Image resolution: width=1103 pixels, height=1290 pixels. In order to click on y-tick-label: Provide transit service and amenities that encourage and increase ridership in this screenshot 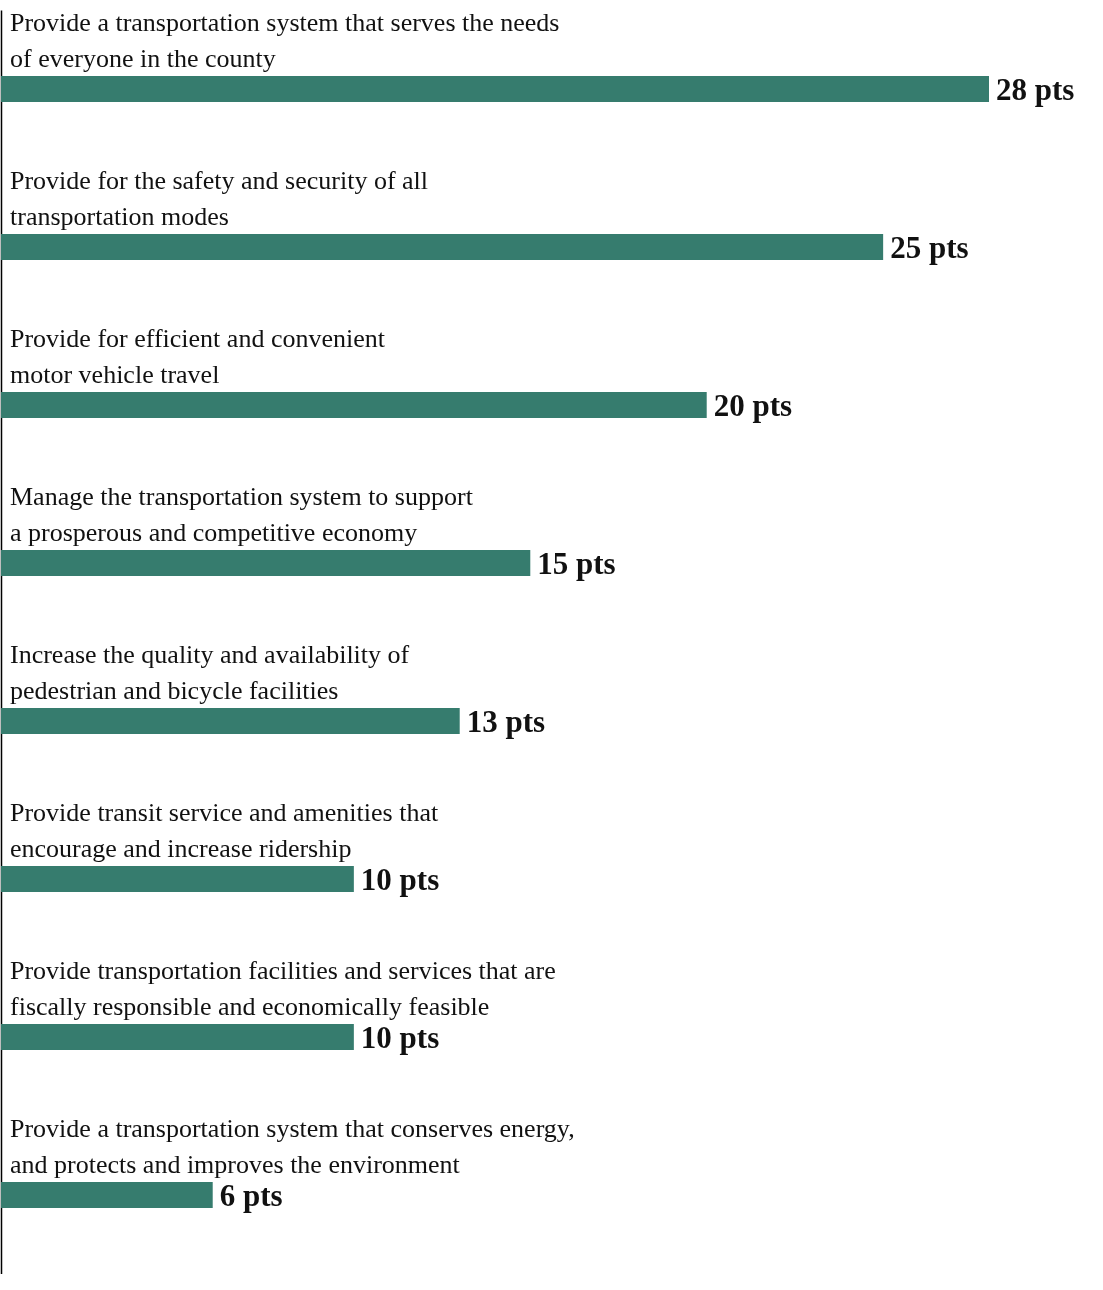, I will do `click(224, 830)`.